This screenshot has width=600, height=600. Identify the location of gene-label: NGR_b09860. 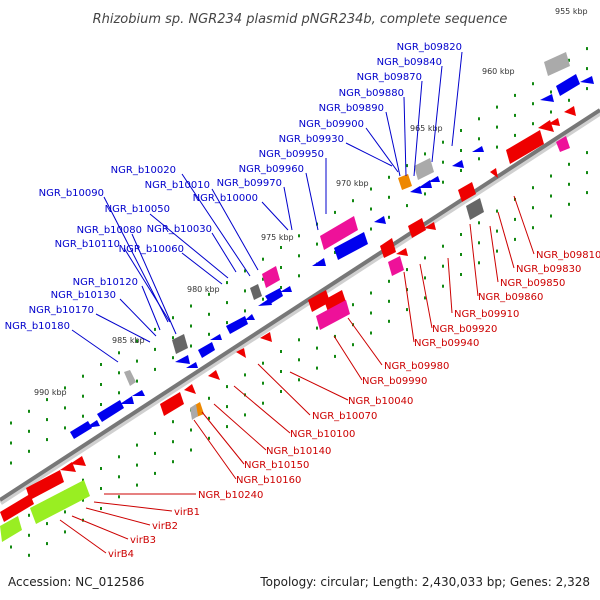
(510, 297).